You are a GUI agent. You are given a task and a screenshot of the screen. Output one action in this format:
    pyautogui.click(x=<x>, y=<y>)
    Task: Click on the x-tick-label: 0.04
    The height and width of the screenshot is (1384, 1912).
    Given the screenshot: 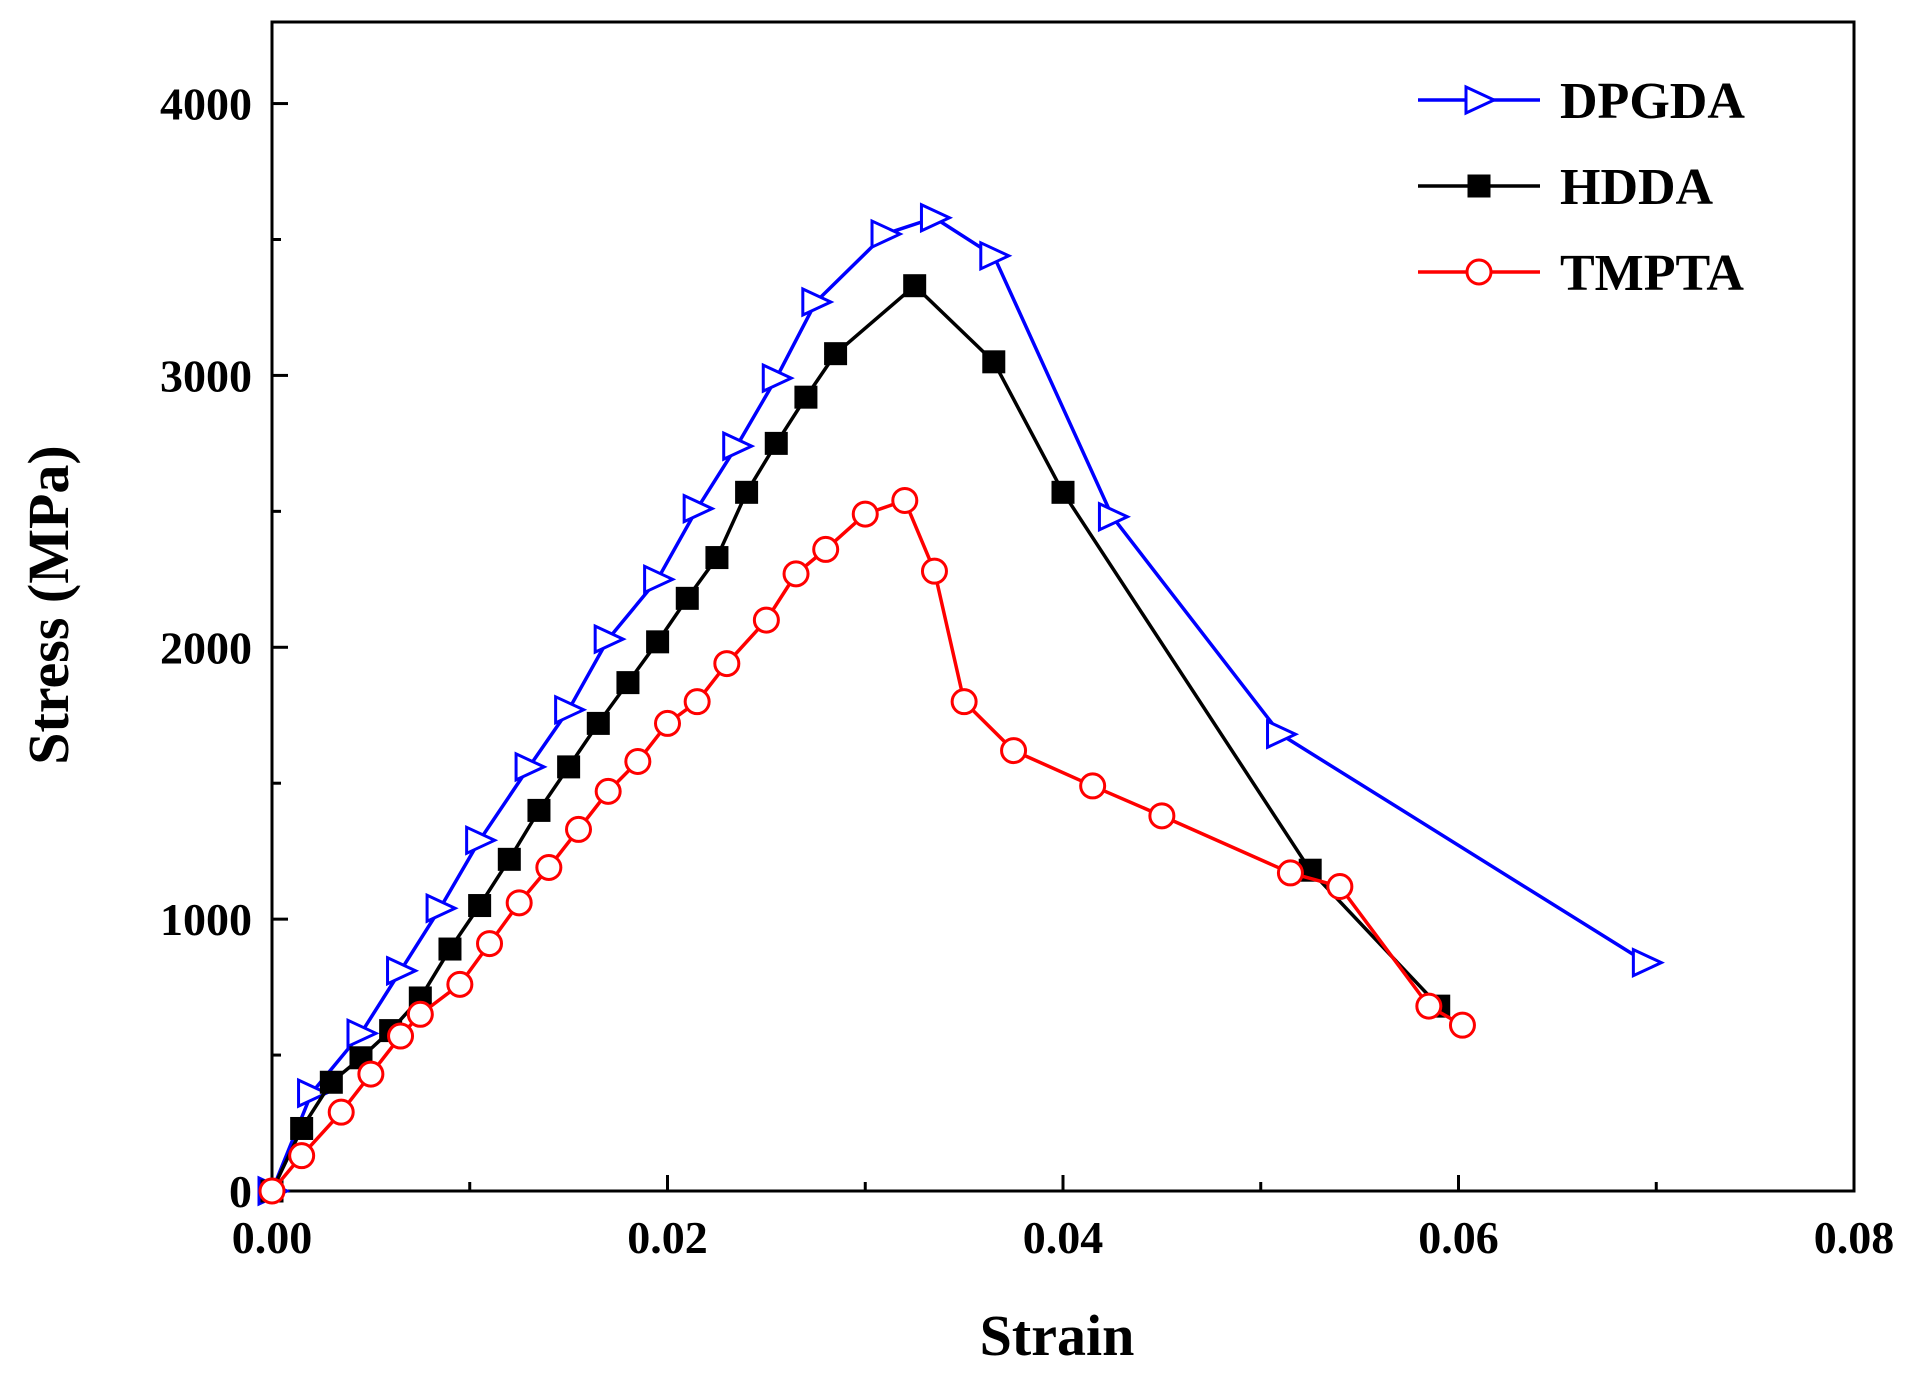 What is the action you would take?
    pyautogui.click(x=1063, y=1237)
    